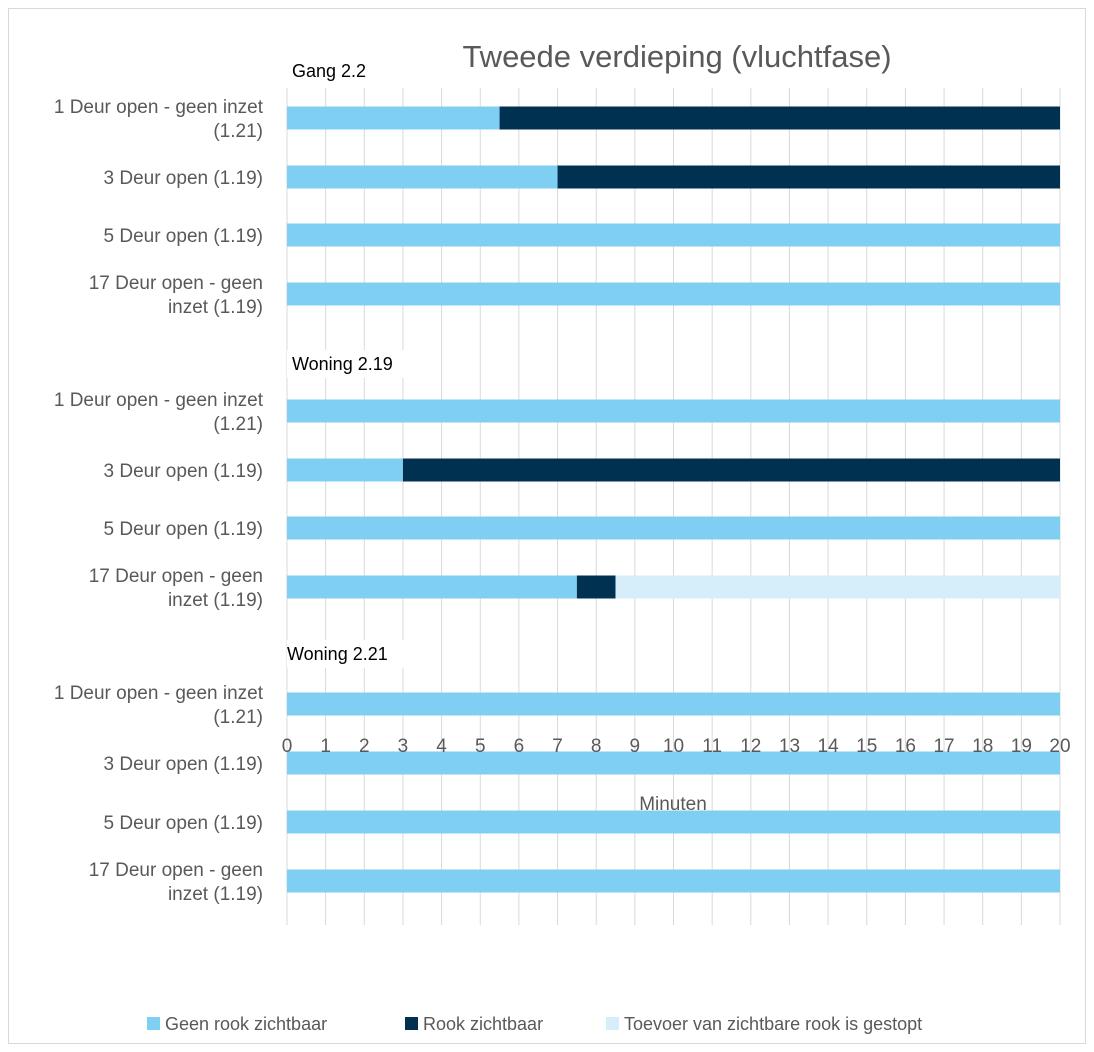 This screenshot has width=1094, height=1052. I want to click on x-tick-label: 9, so click(635, 746).